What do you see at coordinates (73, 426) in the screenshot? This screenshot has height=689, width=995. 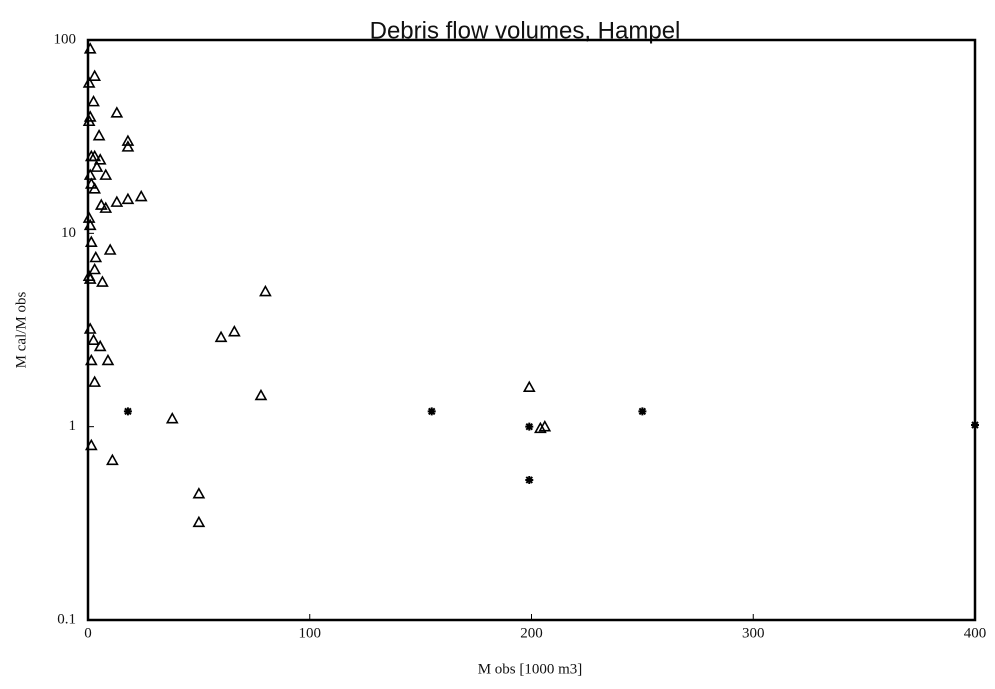 I see `y-tick-label: 1` at bounding box center [73, 426].